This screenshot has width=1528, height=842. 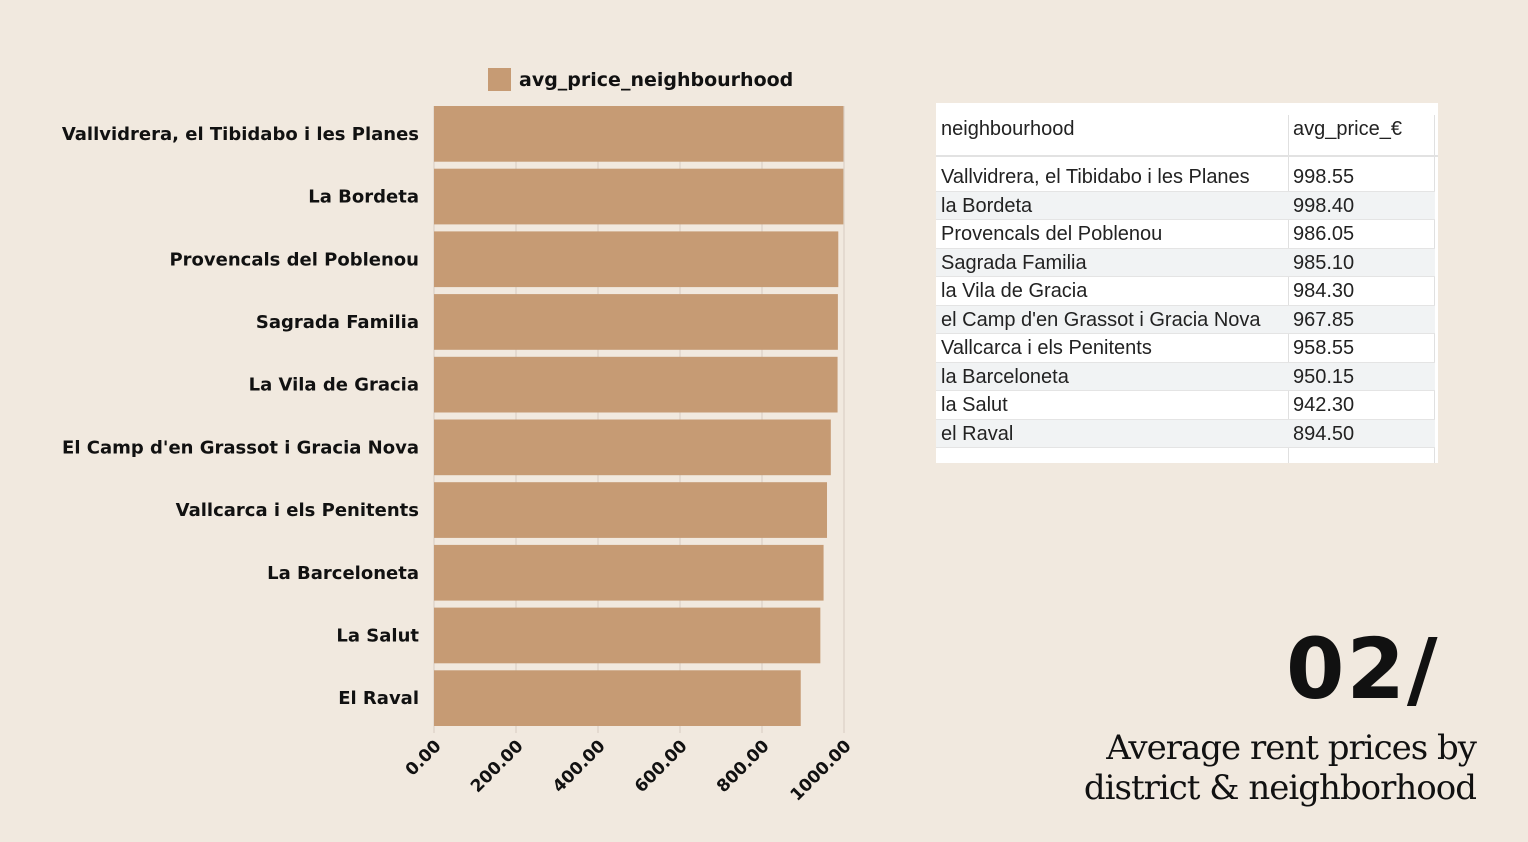 I want to click on header-neighbourhood: neighbourhood, so click(x=1008, y=129).